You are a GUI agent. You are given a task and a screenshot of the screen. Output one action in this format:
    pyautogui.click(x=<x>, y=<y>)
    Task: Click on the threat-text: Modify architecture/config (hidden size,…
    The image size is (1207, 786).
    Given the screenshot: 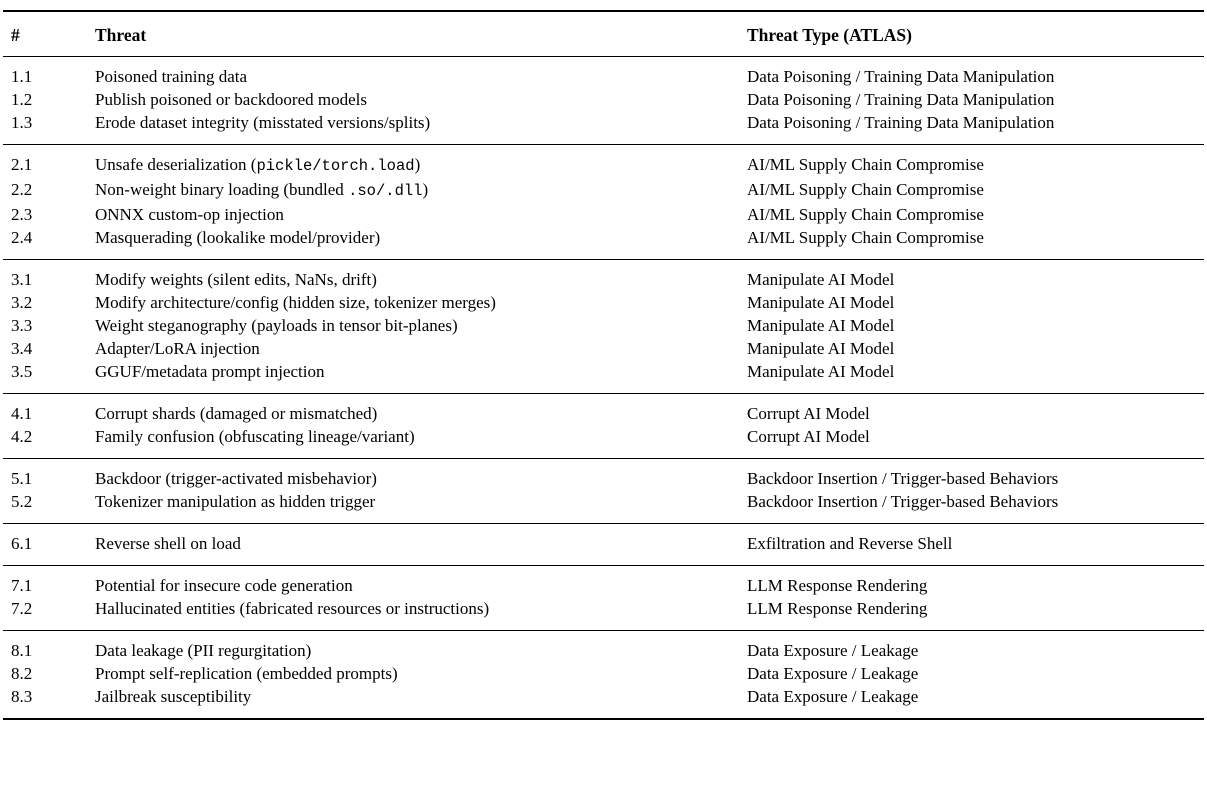 What is the action you would take?
    pyautogui.click(x=295, y=302)
    